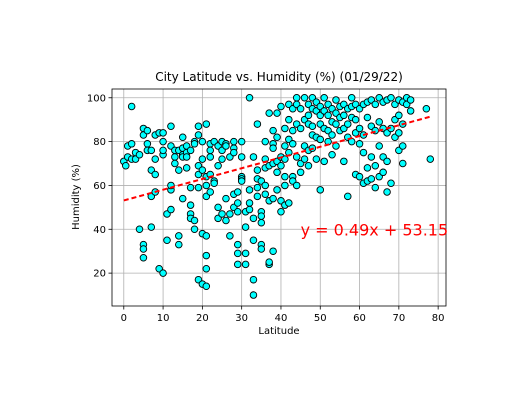 Image resolution: width=518 pixels, height=408 pixels. Describe the element at coordinates (277, 158) in the screenshot. I see `regression-line-path` at that location.